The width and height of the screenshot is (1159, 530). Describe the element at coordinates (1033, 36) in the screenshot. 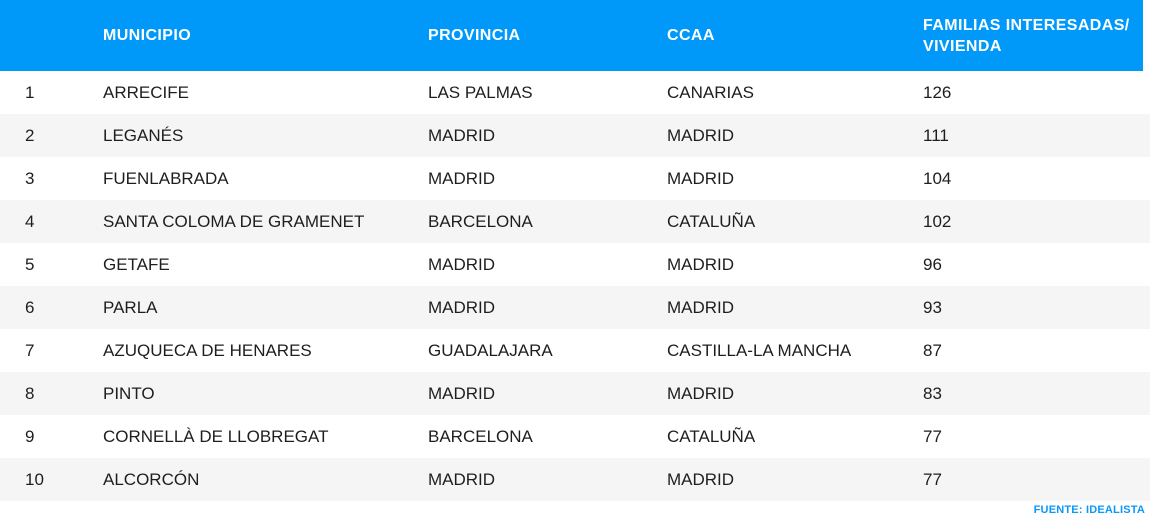

I see `header-cell-familias: FAMILIAS INTERESADAS/ VIVIENDA` at that location.